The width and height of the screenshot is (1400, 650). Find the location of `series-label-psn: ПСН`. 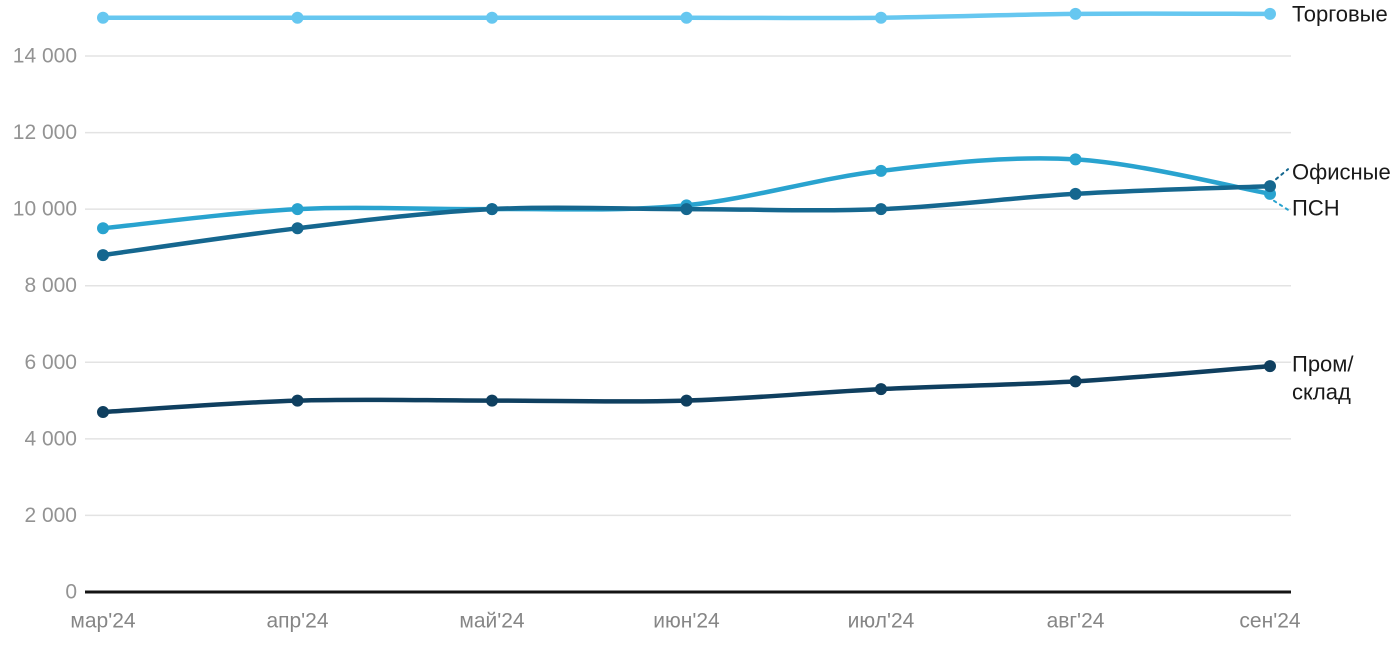

series-label-psn: ПСН is located at coordinates (1316, 207).